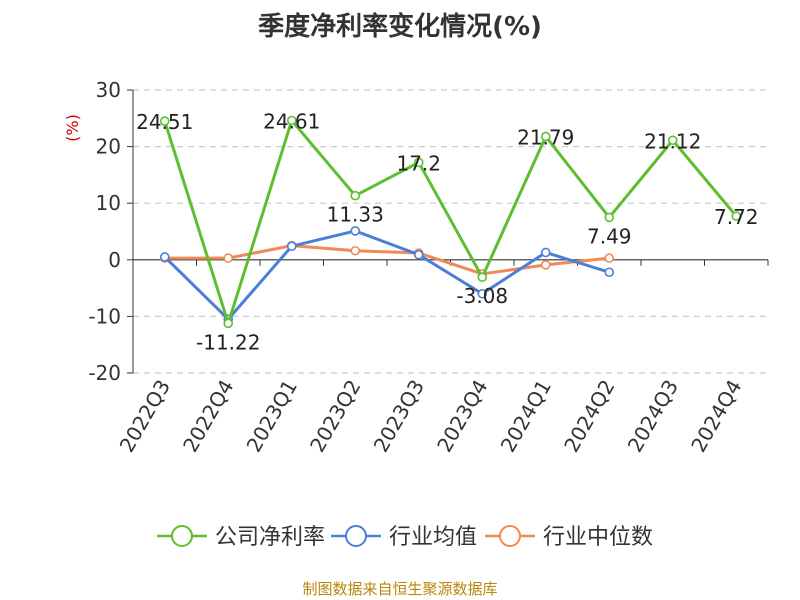 The height and width of the screenshot is (600, 800). What do you see at coordinates (589, 416) in the screenshot?
I see `x-tick-label: 2024Q2` at bounding box center [589, 416].